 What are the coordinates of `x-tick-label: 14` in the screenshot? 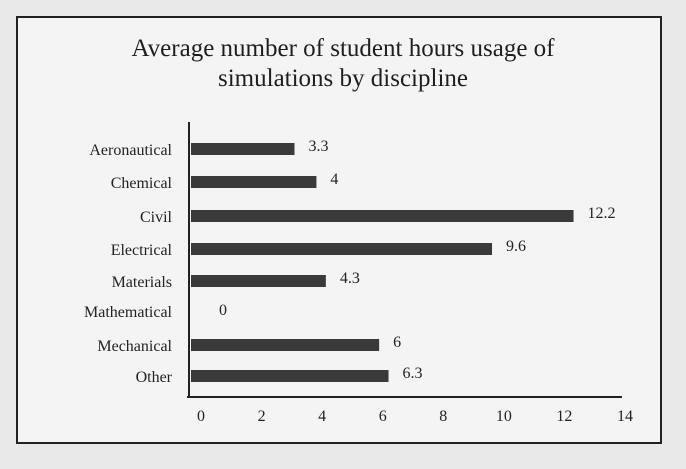 It's located at (625, 416).